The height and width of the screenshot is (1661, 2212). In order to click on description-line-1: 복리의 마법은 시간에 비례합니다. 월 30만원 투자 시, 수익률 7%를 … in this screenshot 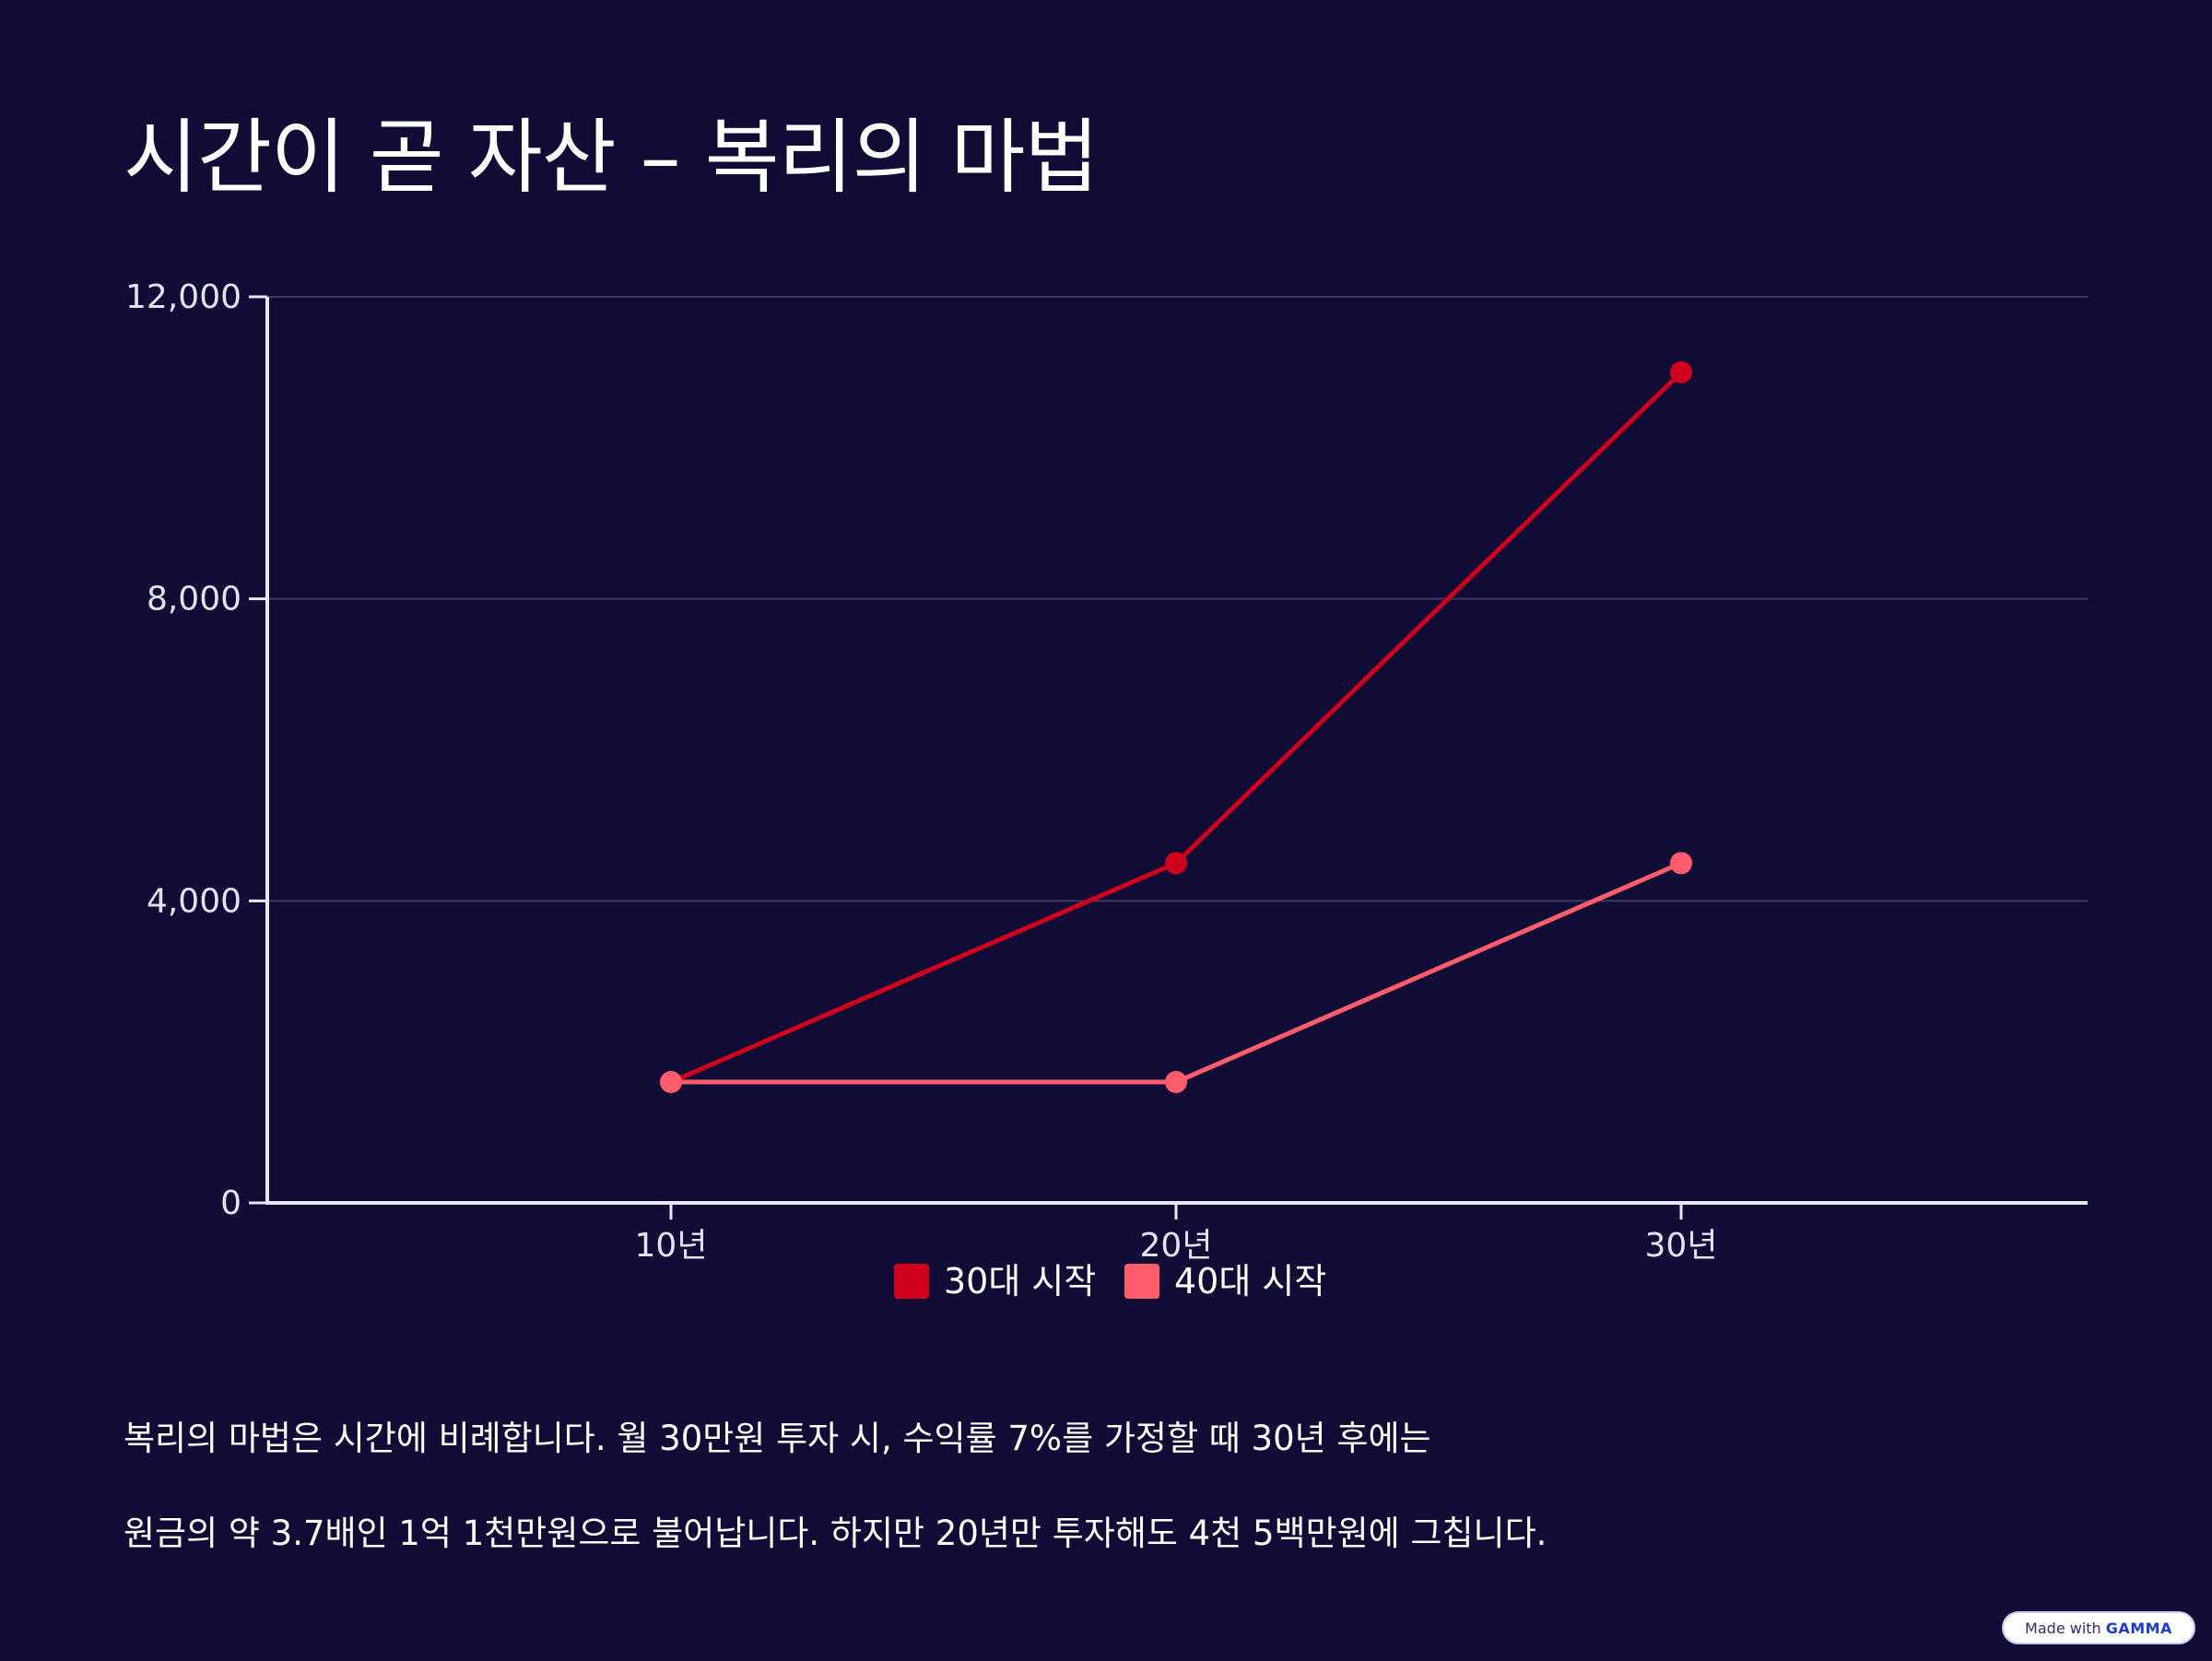, I will do `click(777, 1438)`.